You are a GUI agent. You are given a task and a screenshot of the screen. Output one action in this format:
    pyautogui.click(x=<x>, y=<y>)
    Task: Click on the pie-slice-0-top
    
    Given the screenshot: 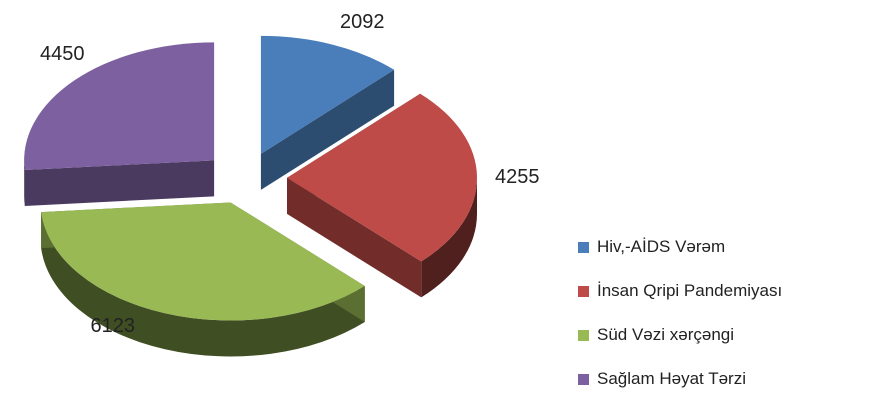 What is the action you would take?
    pyautogui.click(x=327, y=94)
    